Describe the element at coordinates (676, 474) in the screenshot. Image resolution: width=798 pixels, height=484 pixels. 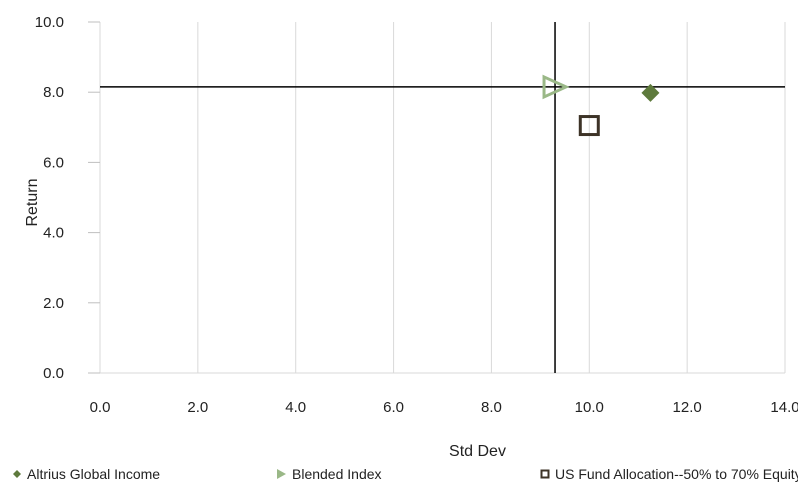
I see `legend-label: US Fund Allocation--50% to 70% Equity` at that location.